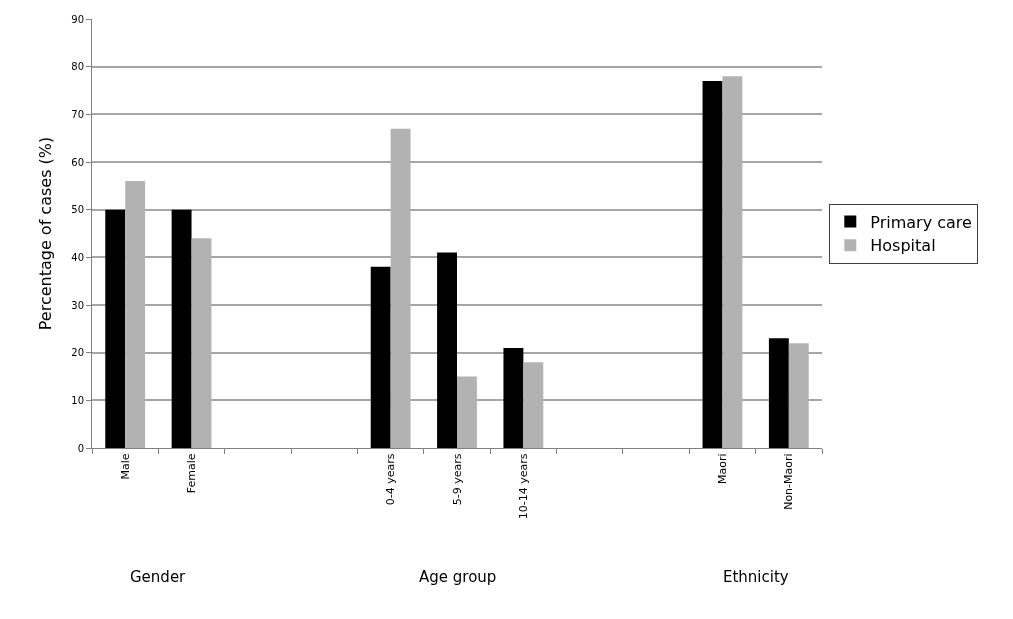 The height and width of the screenshot is (619, 1013). Describe the element at coordinates (77, 210) in the screenshot. I see `y-tick-label: 50` at that location.